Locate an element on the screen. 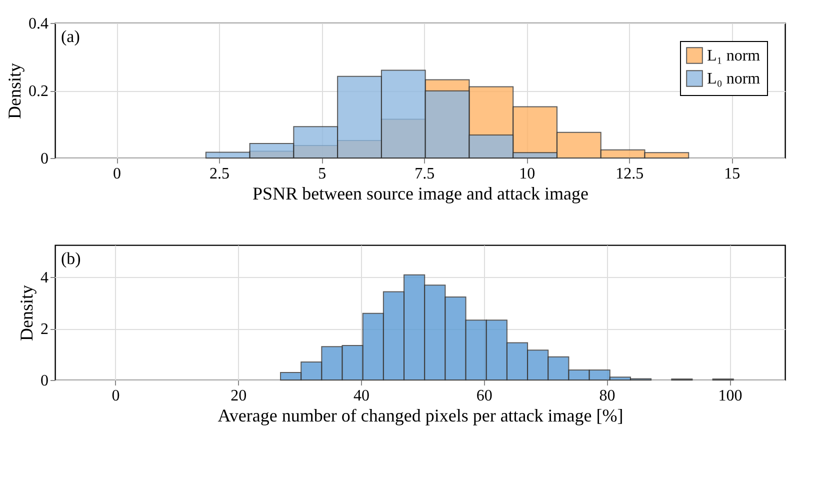 This screenshot has height=477, width=837. annotation: (b) is located at coordinates (71, 258).